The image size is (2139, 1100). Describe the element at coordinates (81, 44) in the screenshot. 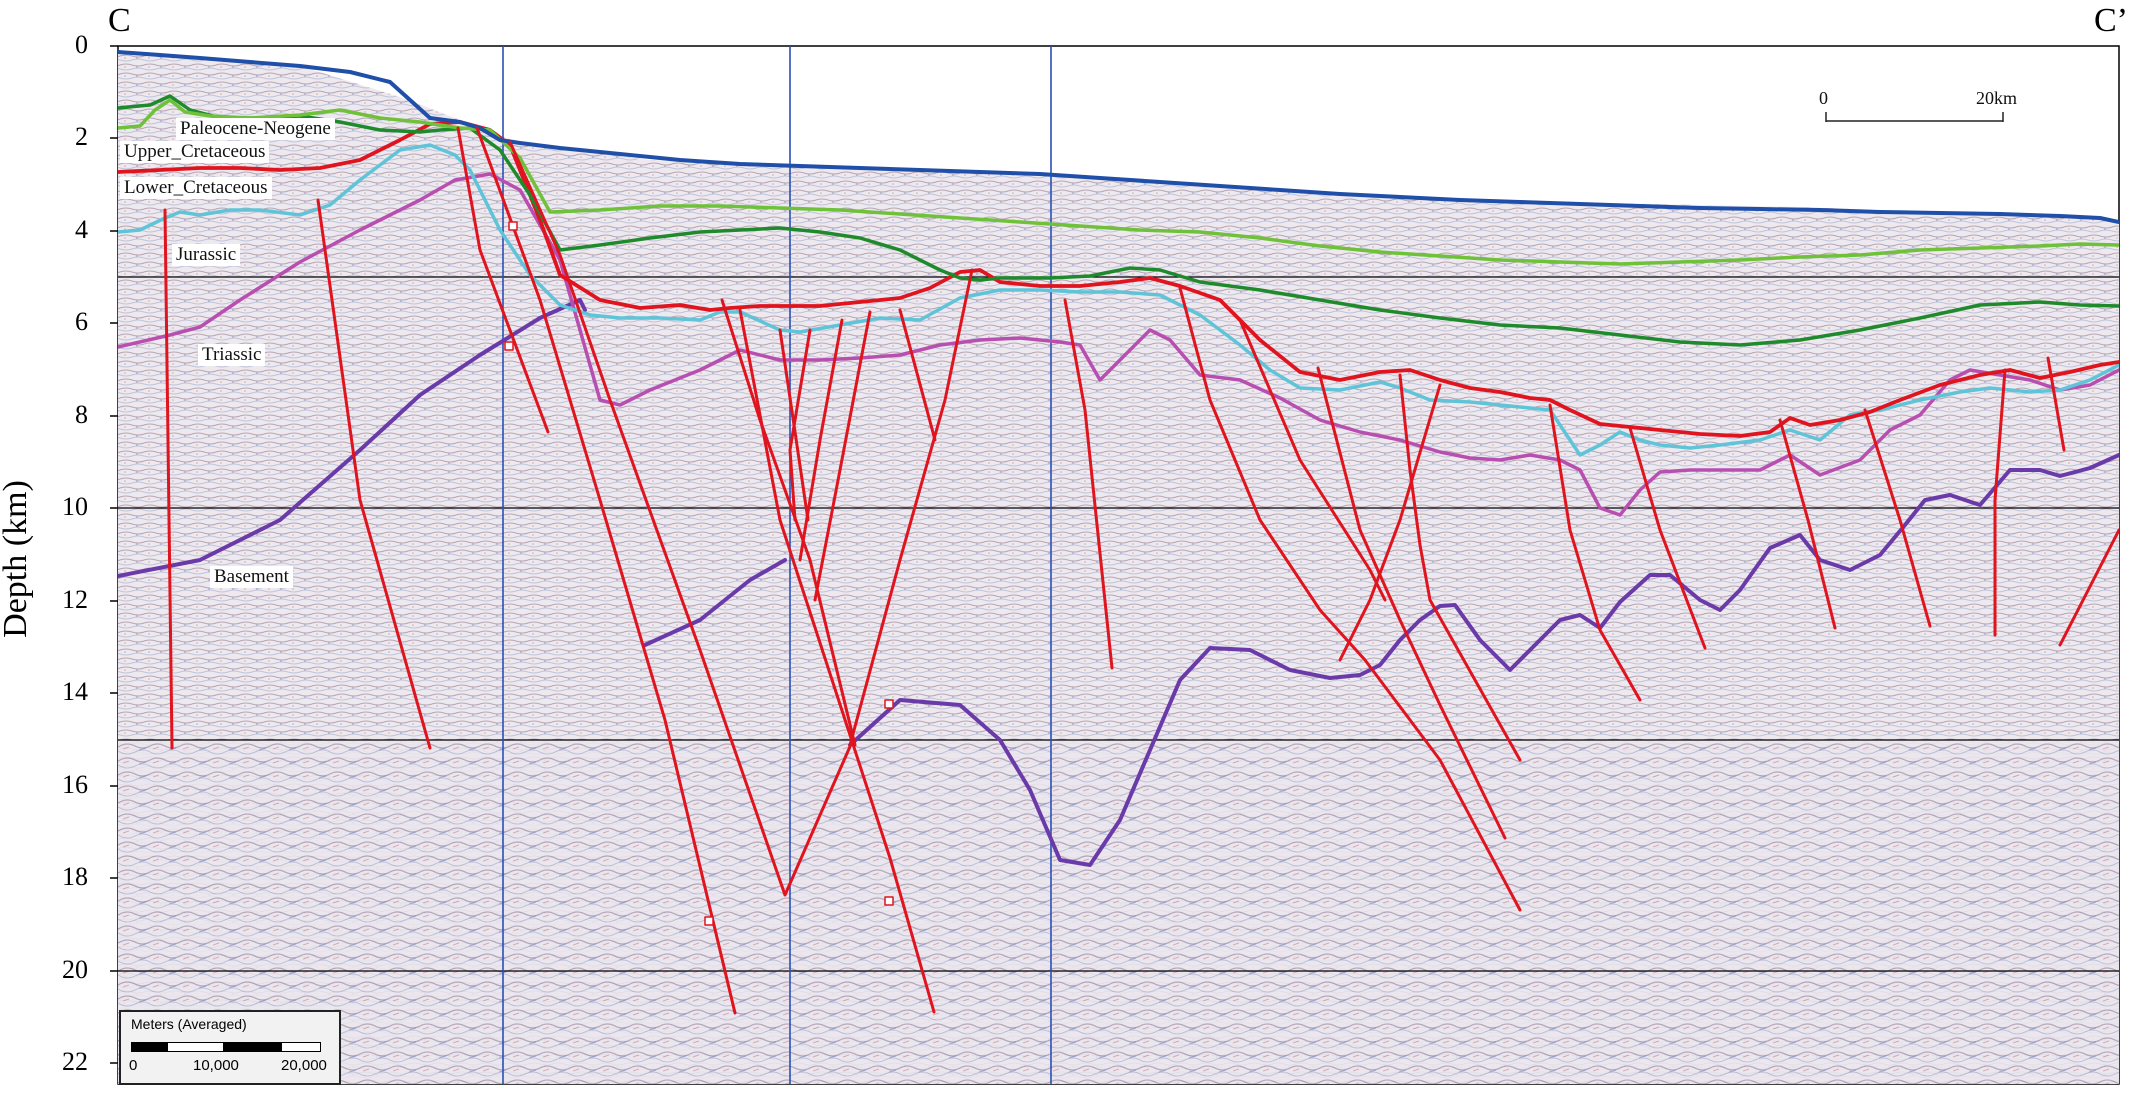

I see `y-tick-label: 0` at that location.